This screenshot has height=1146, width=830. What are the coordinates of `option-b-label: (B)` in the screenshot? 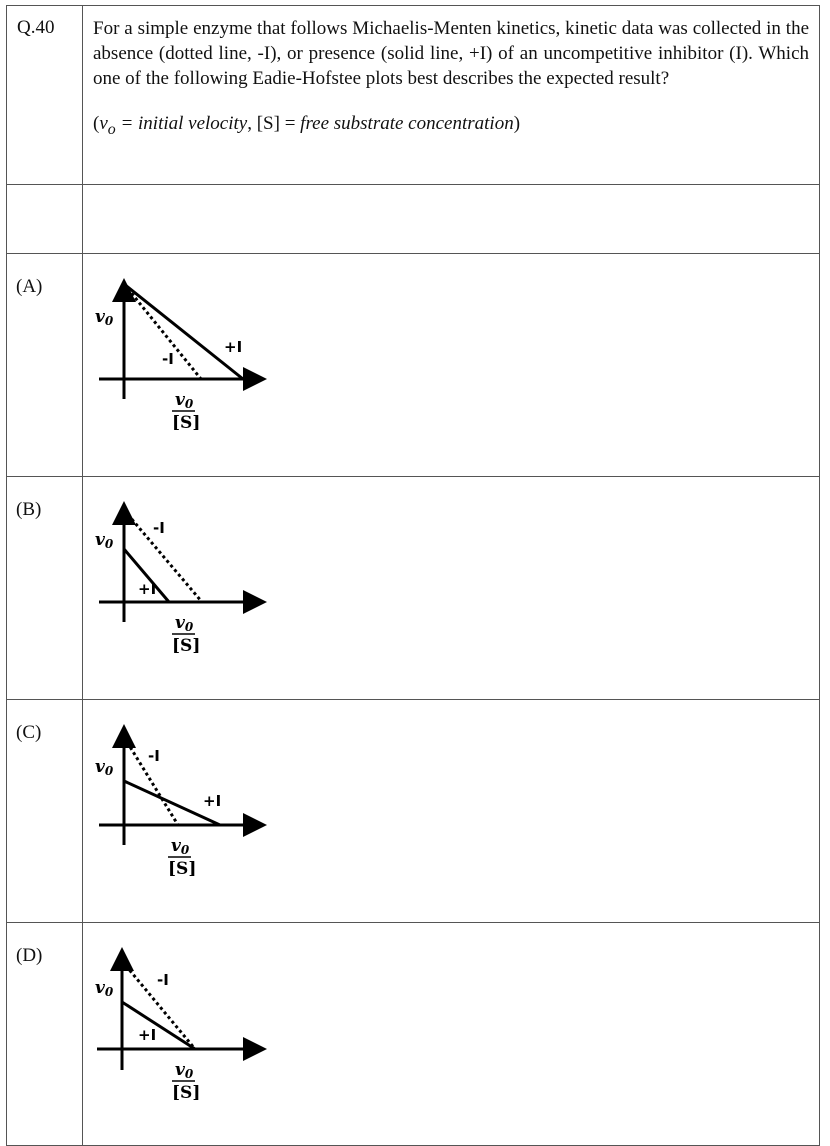 It's located at (29, 509).